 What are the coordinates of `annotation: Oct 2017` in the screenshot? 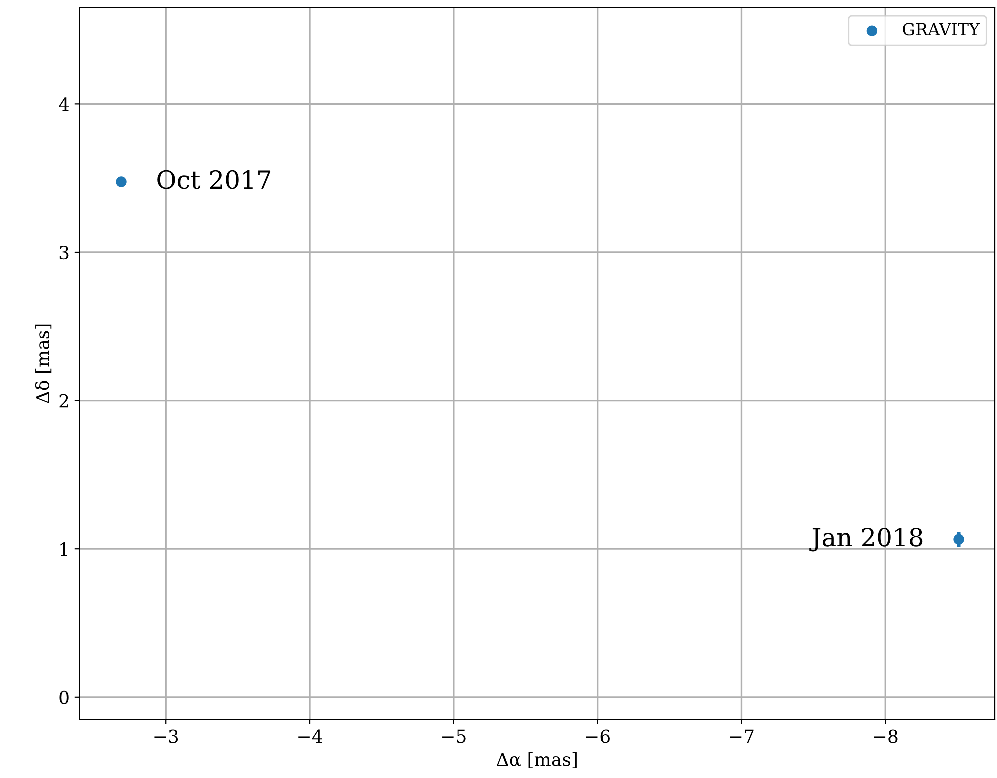 It's located at (214, 180).